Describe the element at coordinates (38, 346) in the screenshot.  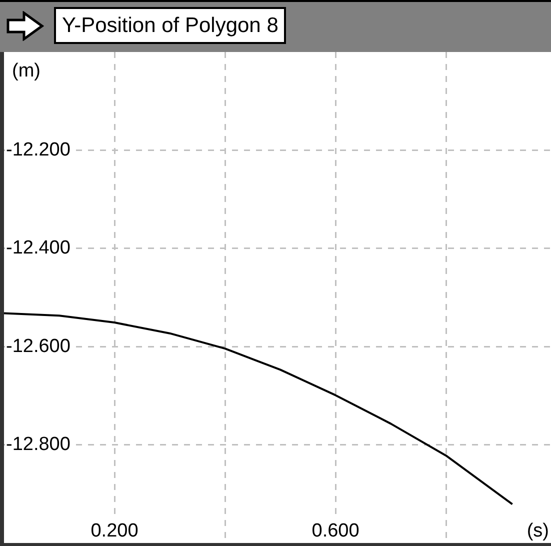
I see `y-tick-label: -12.600` at that location.